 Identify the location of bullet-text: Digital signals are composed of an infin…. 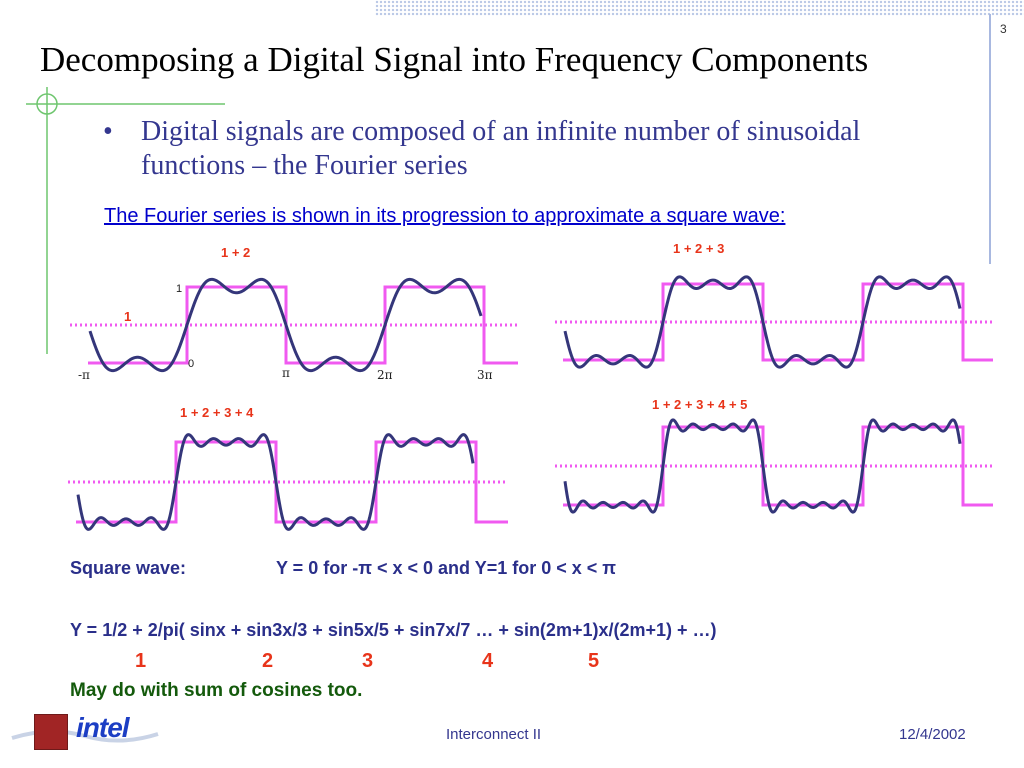
(501, 148).